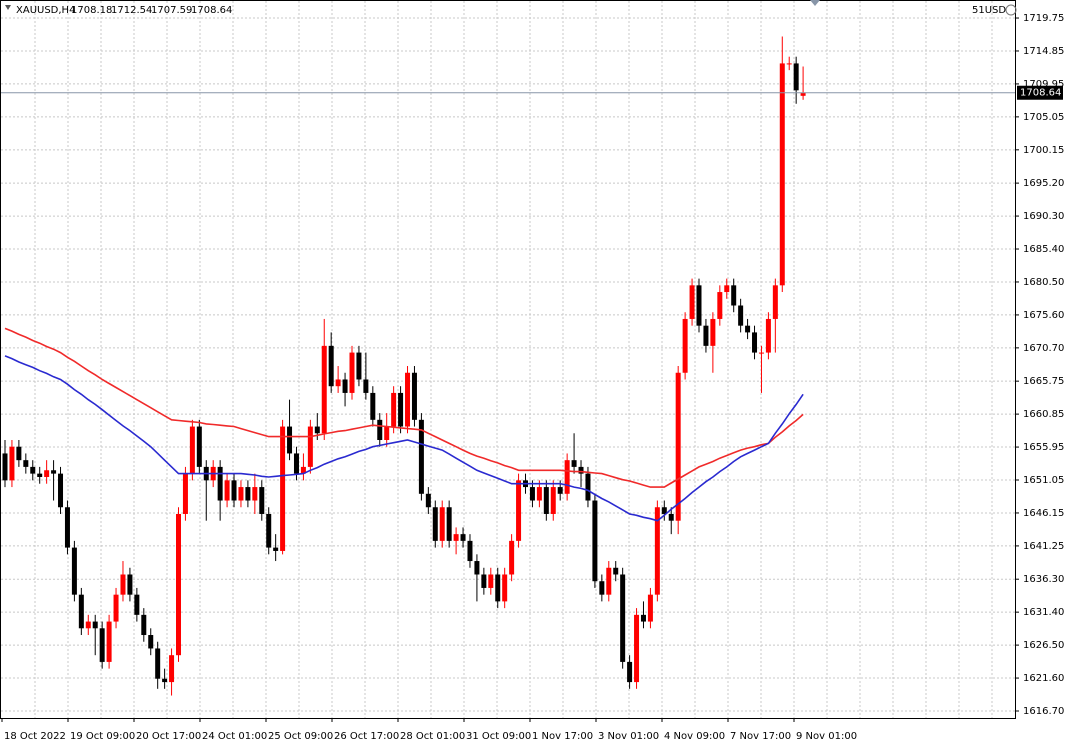 Image resolution: width=1072 pixels, height=749 pixels. Describe the element at coordinates (131, 10) in the screenshot. I see `header-high: 1712.54` at that location.